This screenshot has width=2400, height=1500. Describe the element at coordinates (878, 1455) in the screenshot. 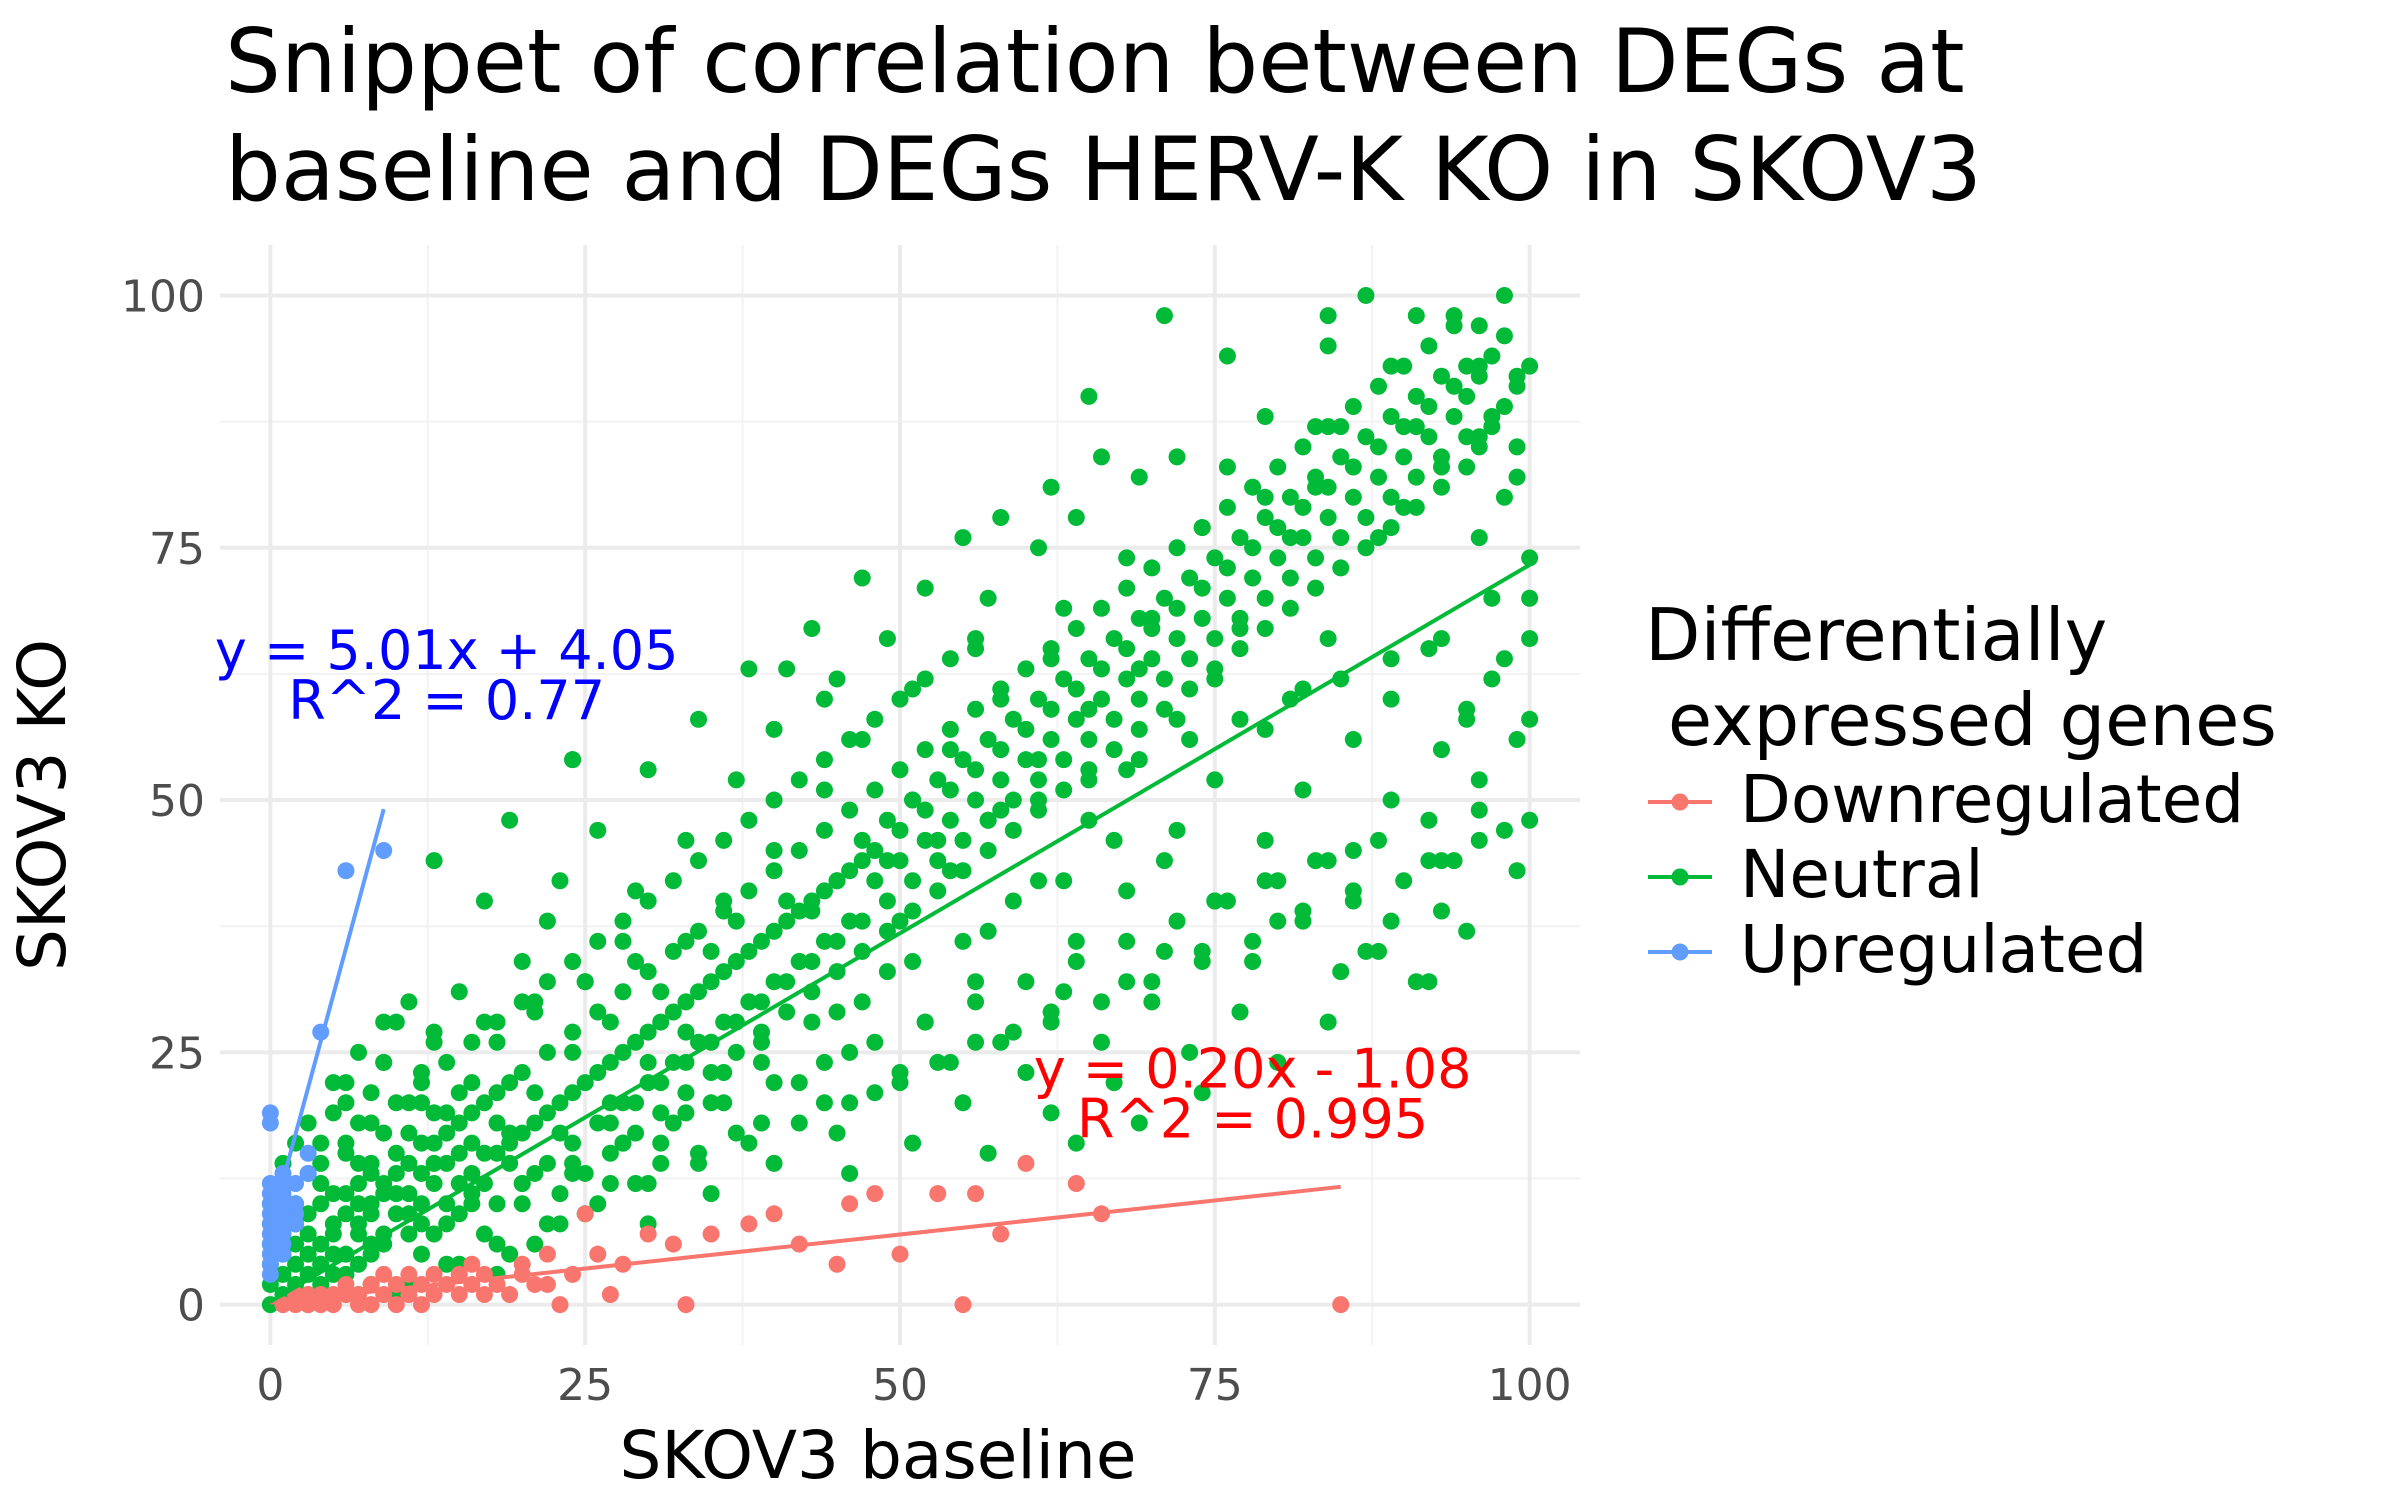

I see `x-axis-title: SKOV3 baseline` at that location.